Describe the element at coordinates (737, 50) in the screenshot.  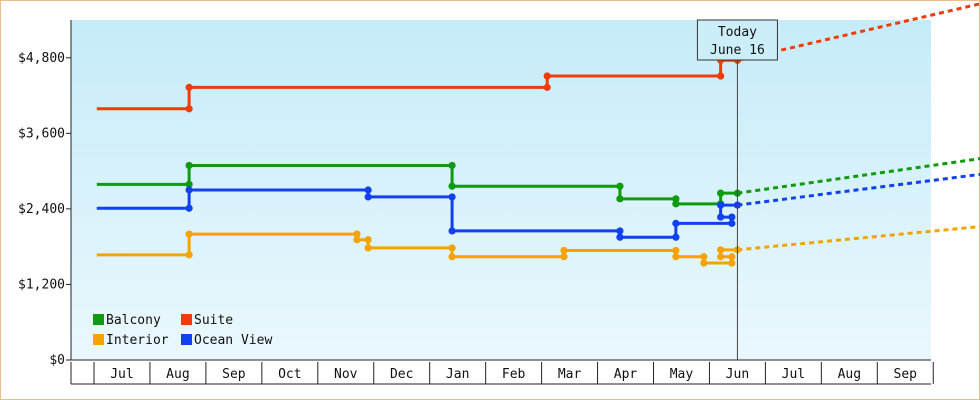
I see `today-date-label: June 16` at that location.